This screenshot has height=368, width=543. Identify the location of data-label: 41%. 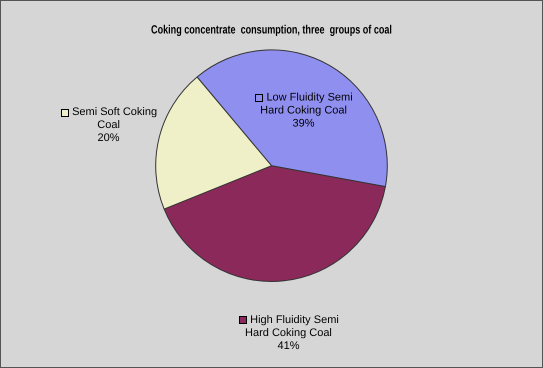
(288, 346).